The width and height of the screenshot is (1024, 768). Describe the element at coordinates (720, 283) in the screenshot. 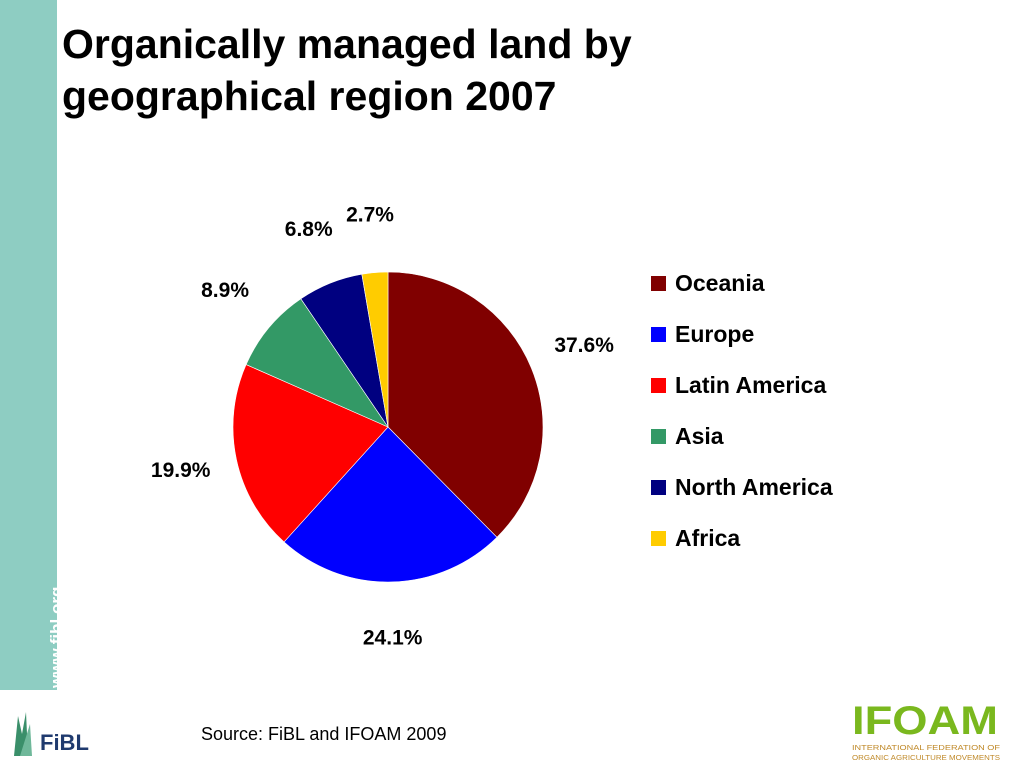

I see `legend-label-oceania: Oceania` at that location.